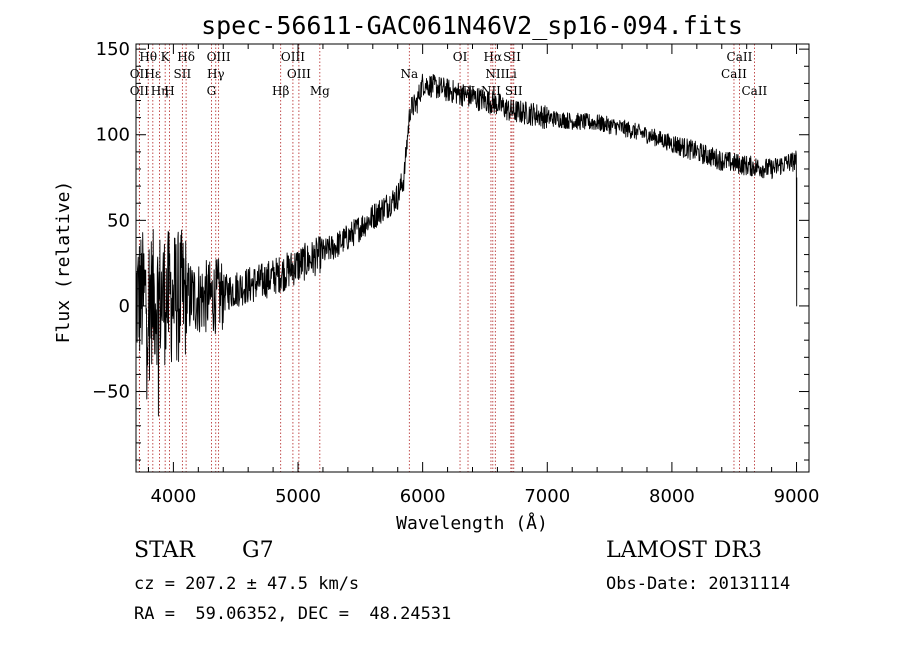 The width and height of the screenshot is (900, 649). I want to click on y-tick-label: 0, so click(124, 306).